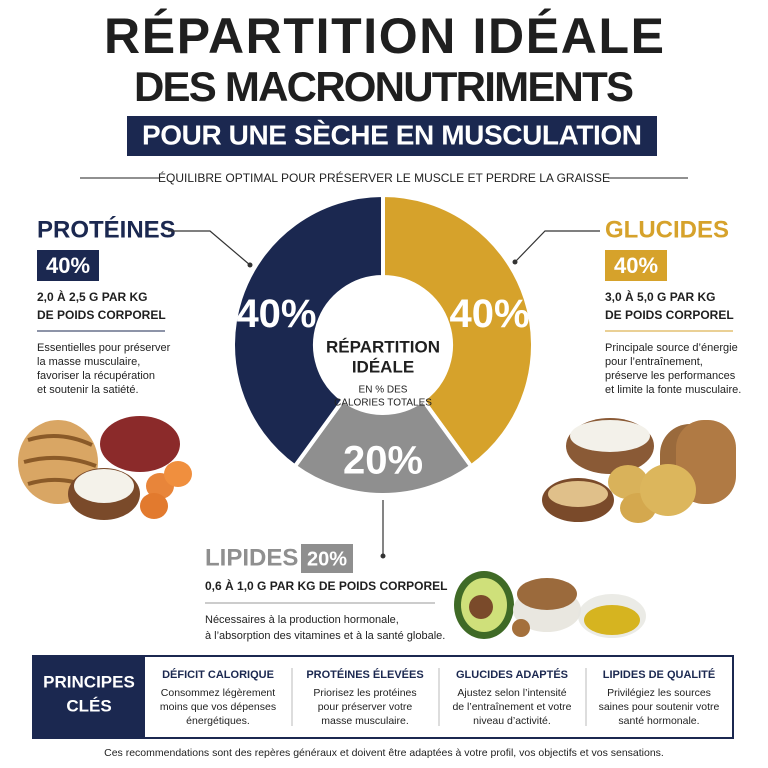  What do you see at coordinates (218, 674) in the screenshot?
I see `principle-title: DÉFICIT CALORIQUE` at bounding box center [218, 674].